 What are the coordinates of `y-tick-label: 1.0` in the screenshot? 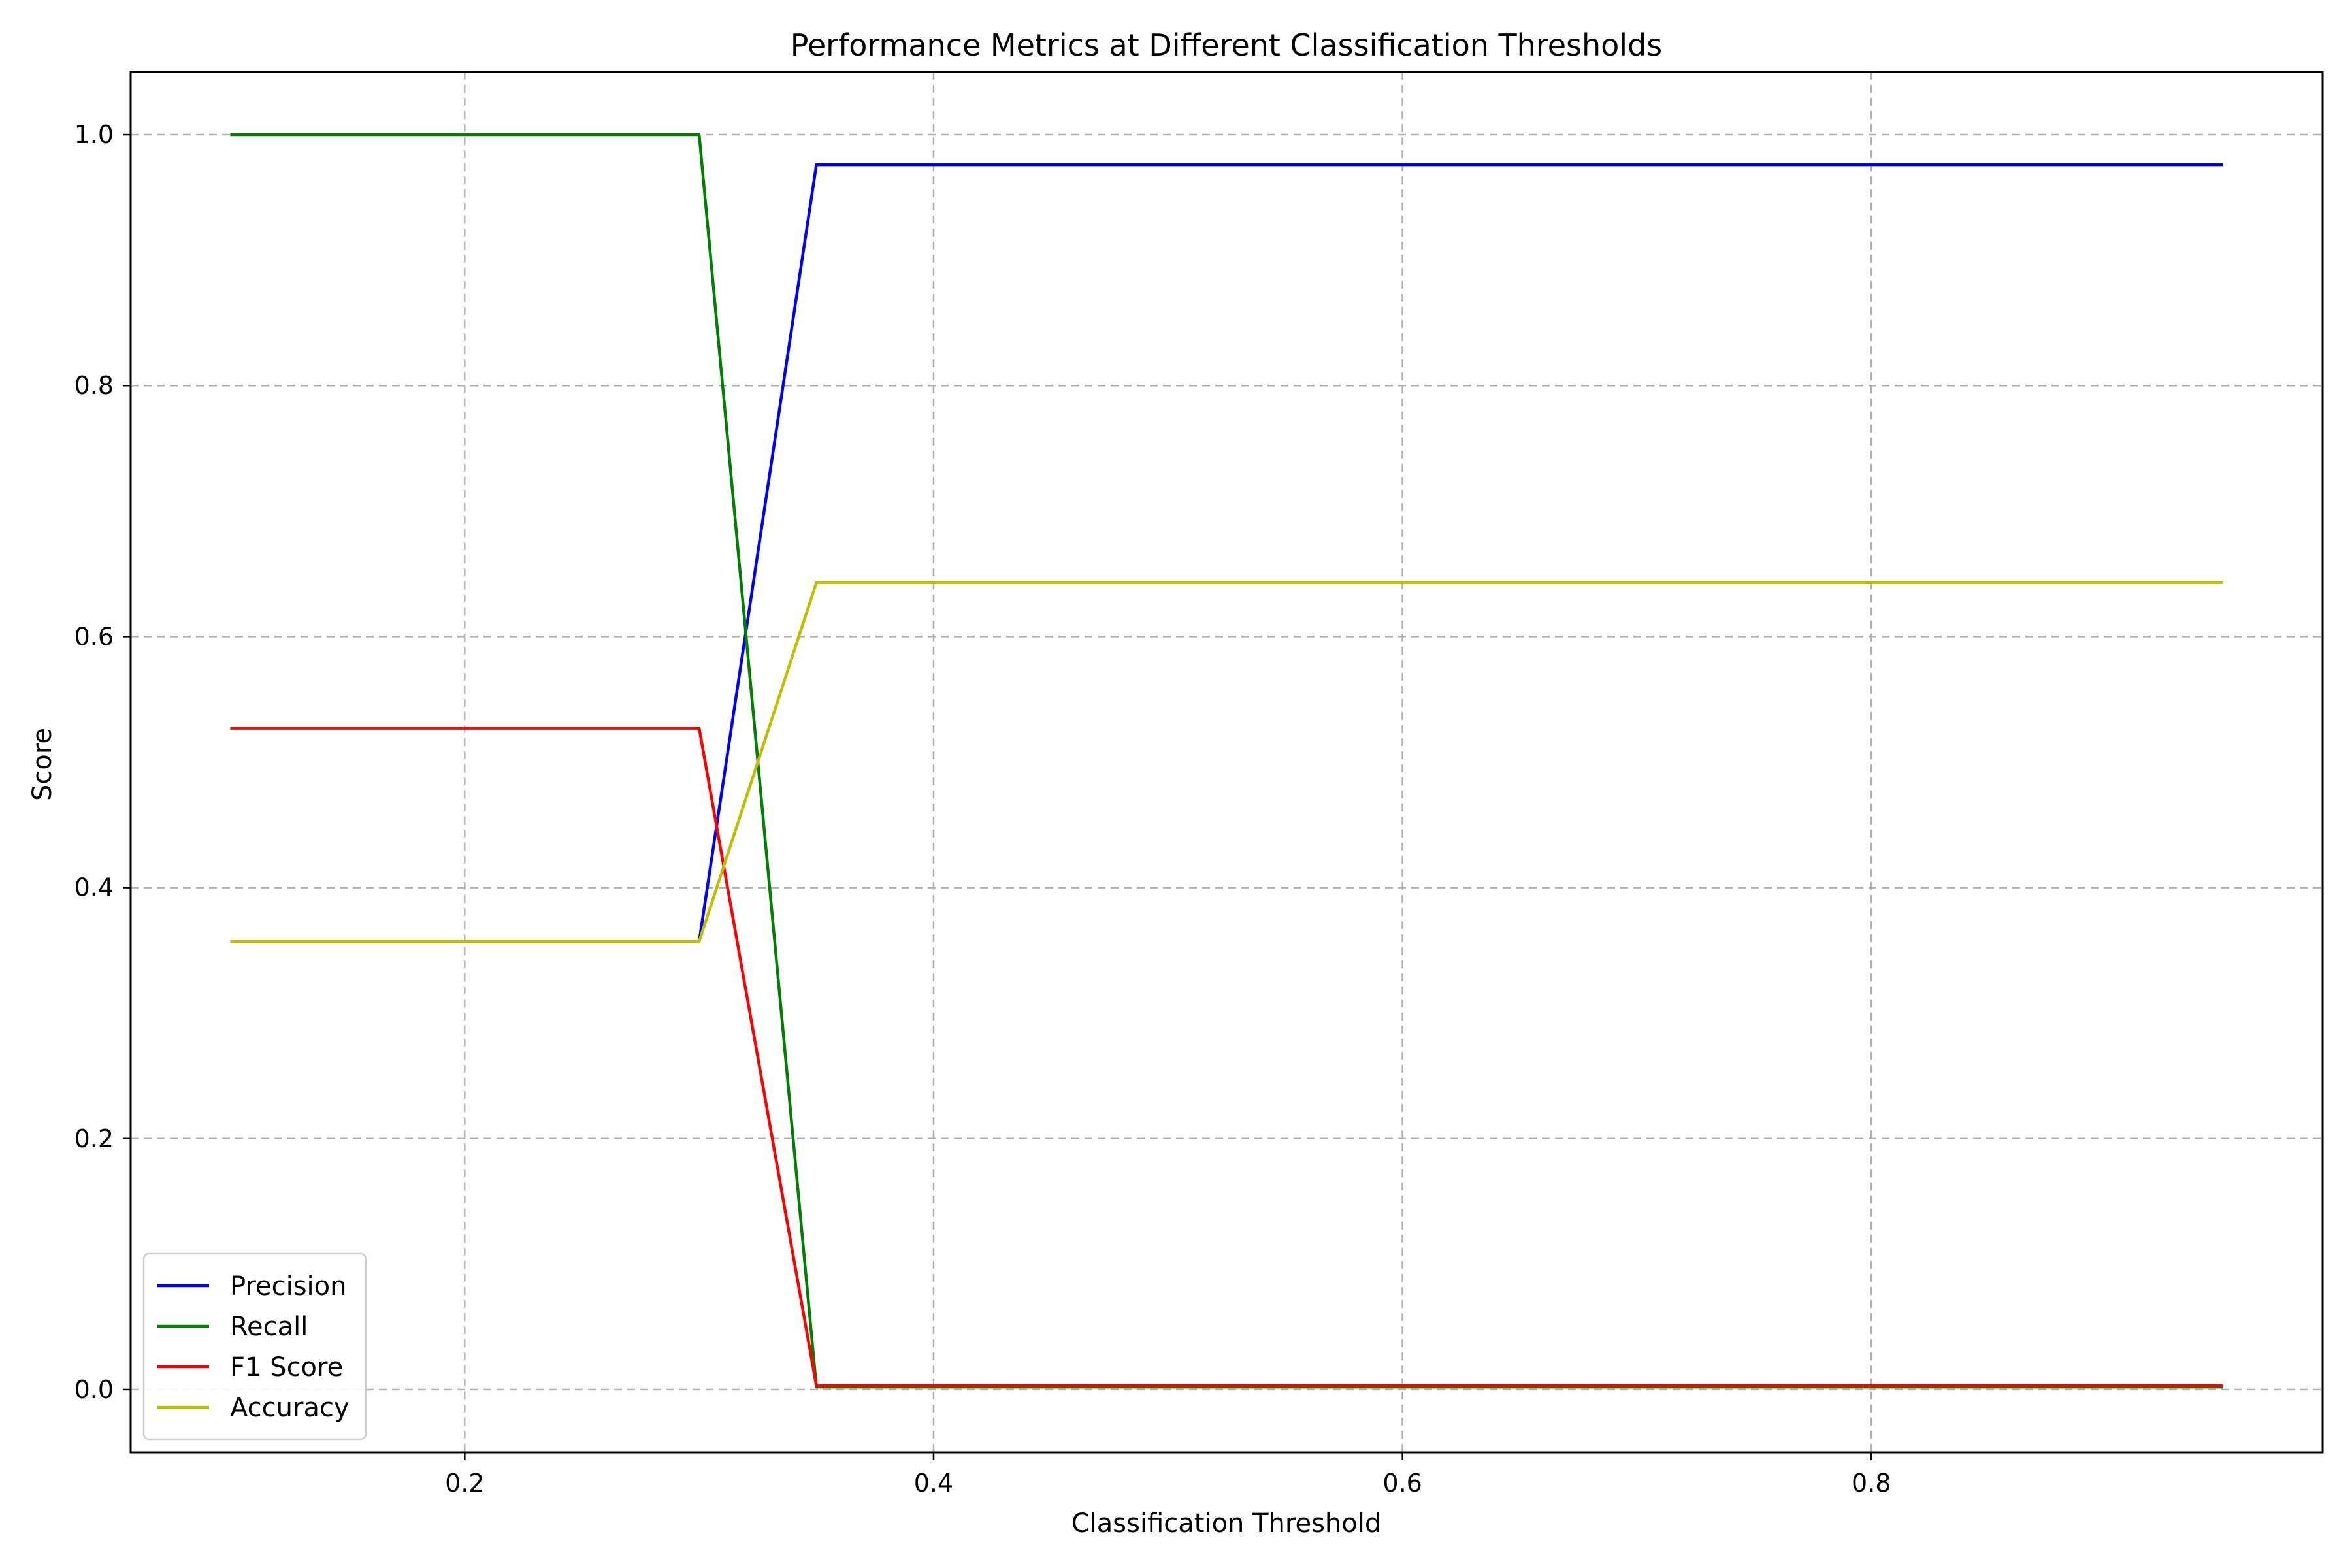 It's located at (94, 134).